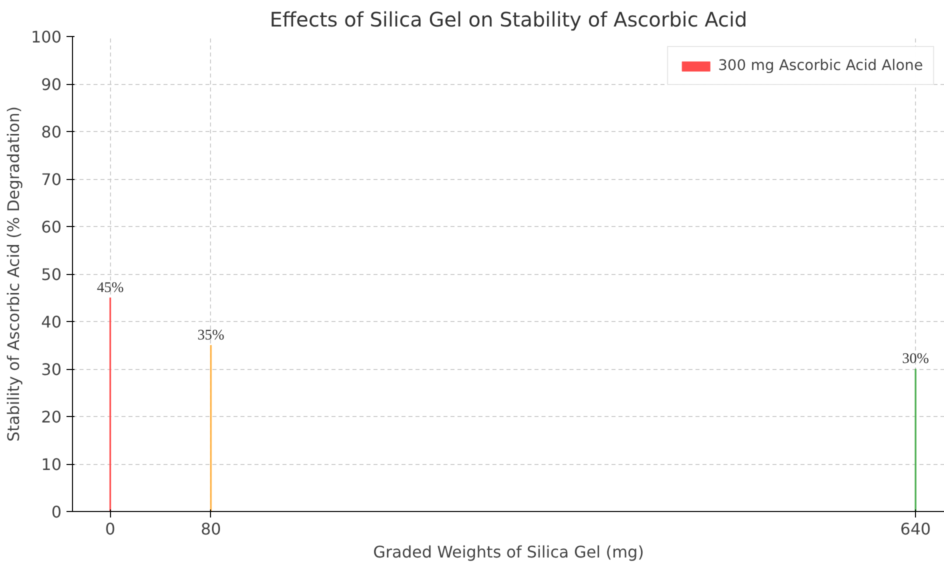  Describe the element at coordinates (56, 512) in the screenshot. I see `y-tick-label: 0` at that location.